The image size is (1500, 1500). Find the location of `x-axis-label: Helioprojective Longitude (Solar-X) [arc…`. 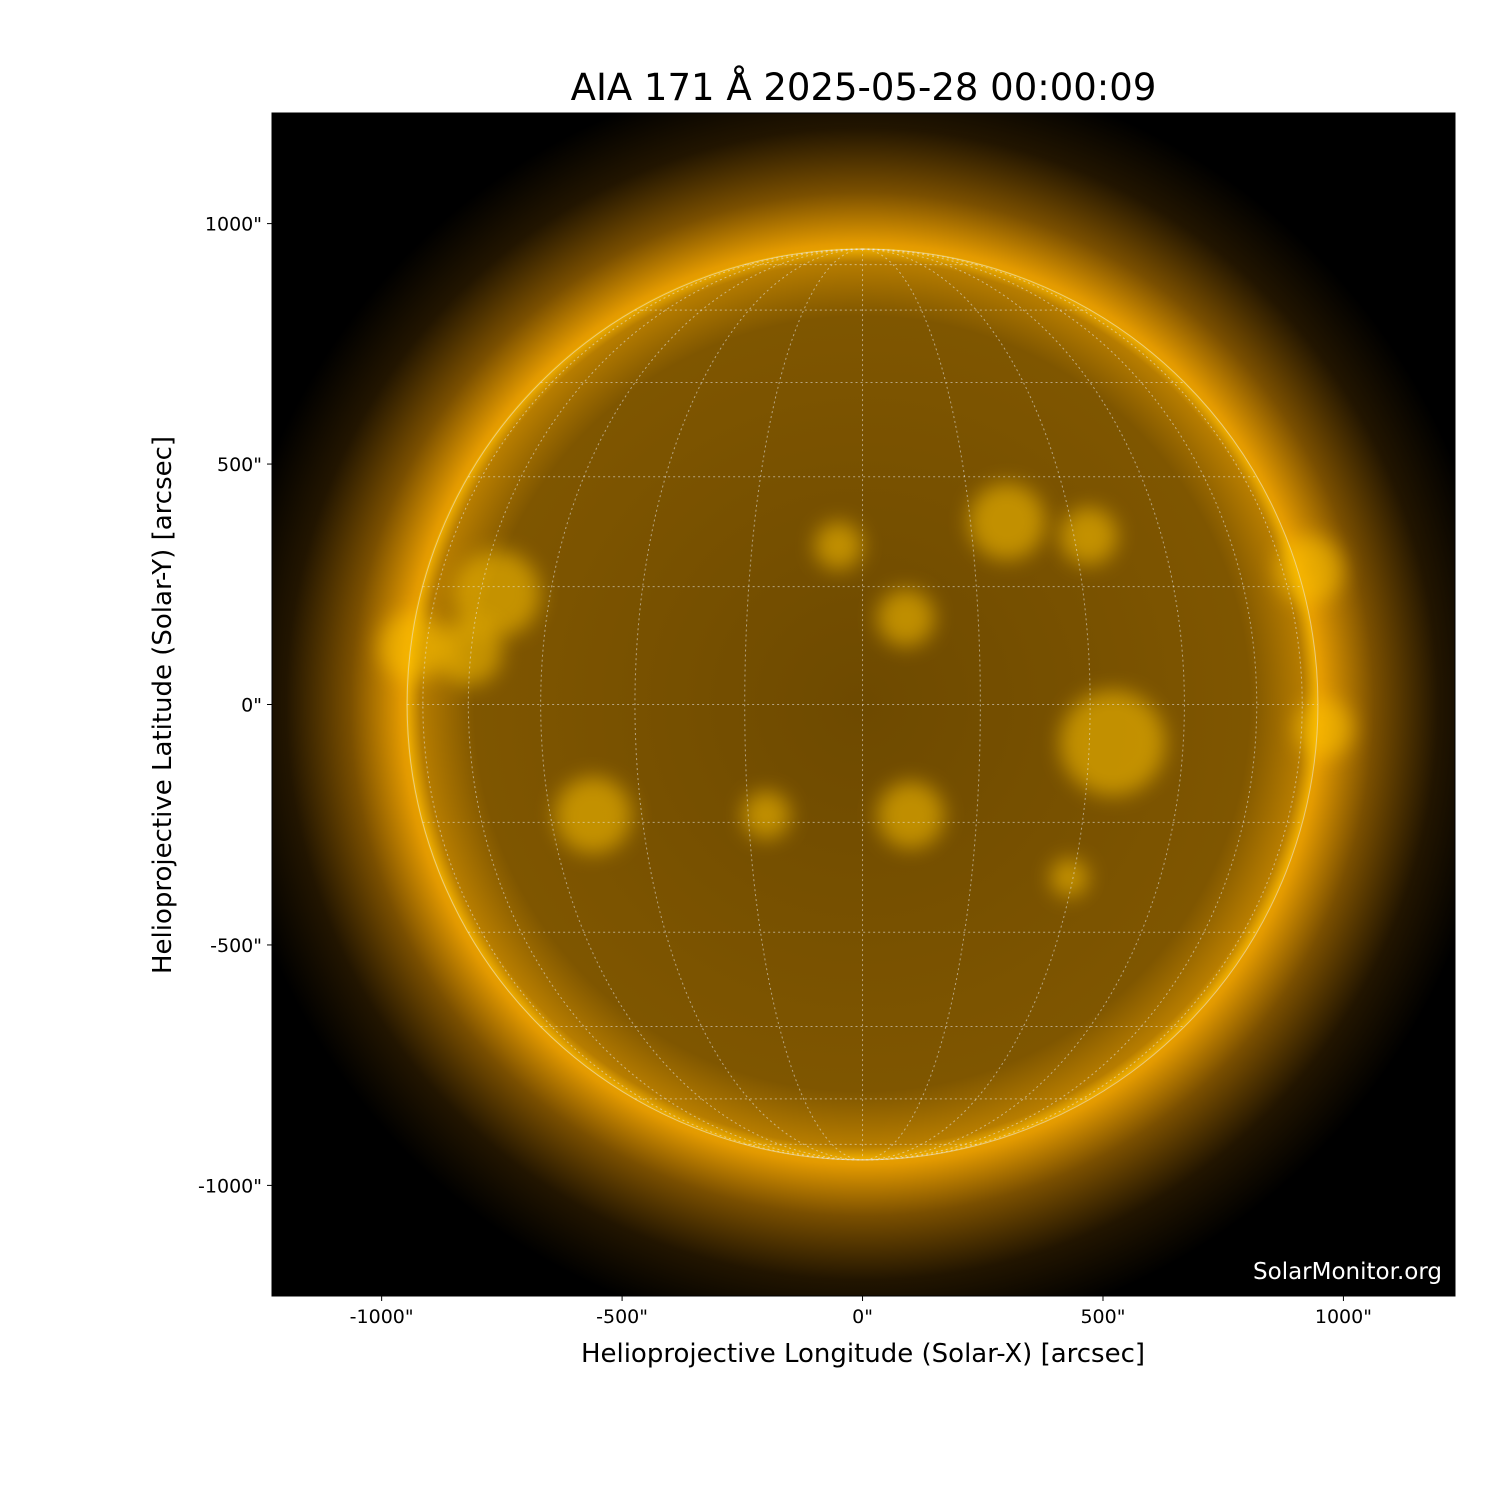

x-axis-label: Helioprojective Longitude (Solar-X) [arc… is located at coordinates (863, 1354).